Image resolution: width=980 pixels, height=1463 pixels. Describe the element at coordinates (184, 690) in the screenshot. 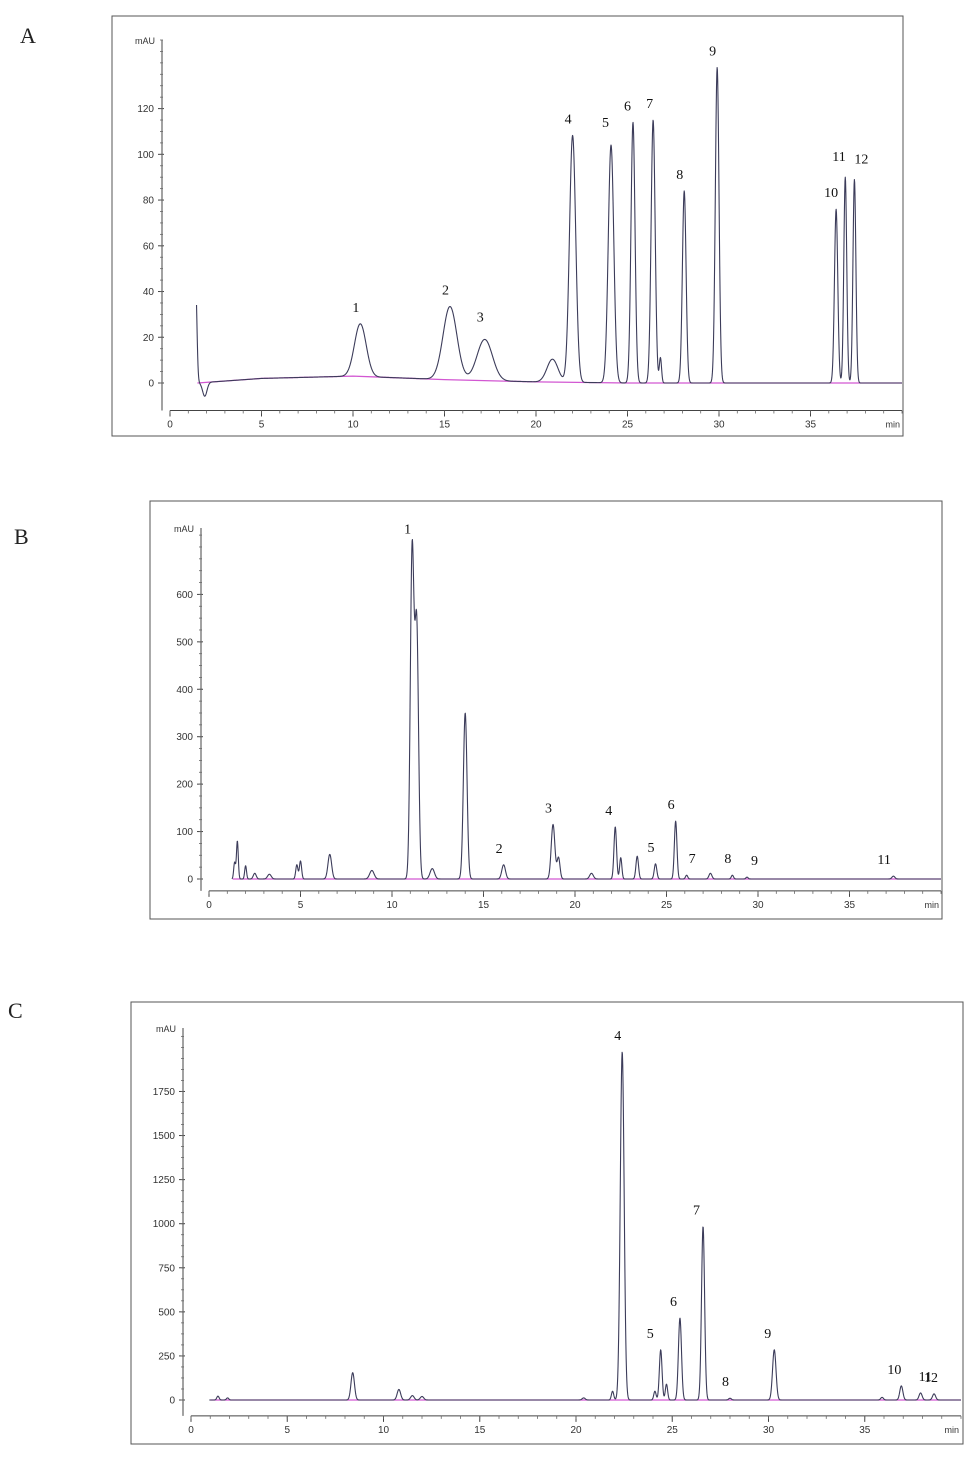

I see `y-tick-label: 400` at that location.